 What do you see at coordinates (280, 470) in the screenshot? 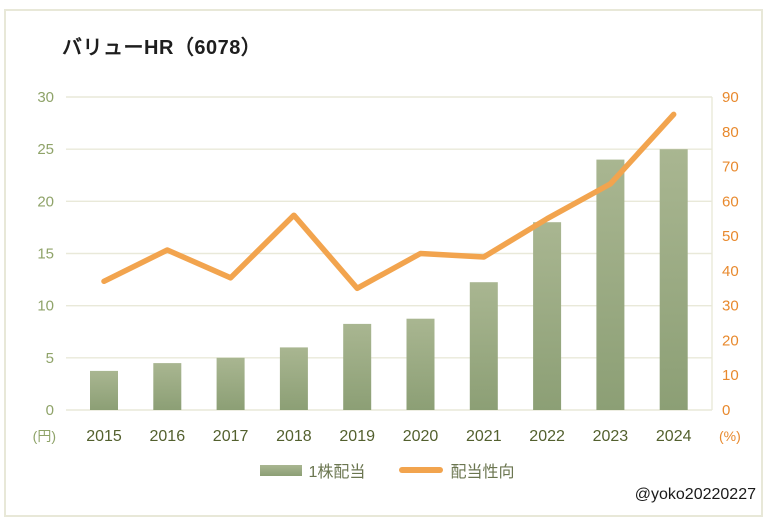
I see `bar-series-swatch-icon` at bounding box center [280, 470].